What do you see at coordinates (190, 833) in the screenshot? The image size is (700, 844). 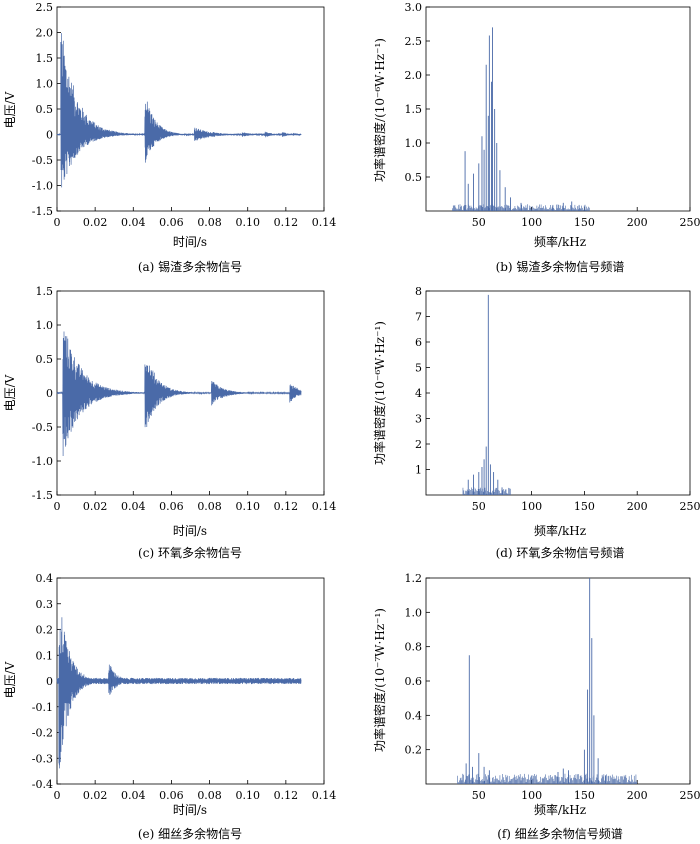 I see `panel-e-caption: (e) 细丝多余物信号` at bounding box center [190, 833].